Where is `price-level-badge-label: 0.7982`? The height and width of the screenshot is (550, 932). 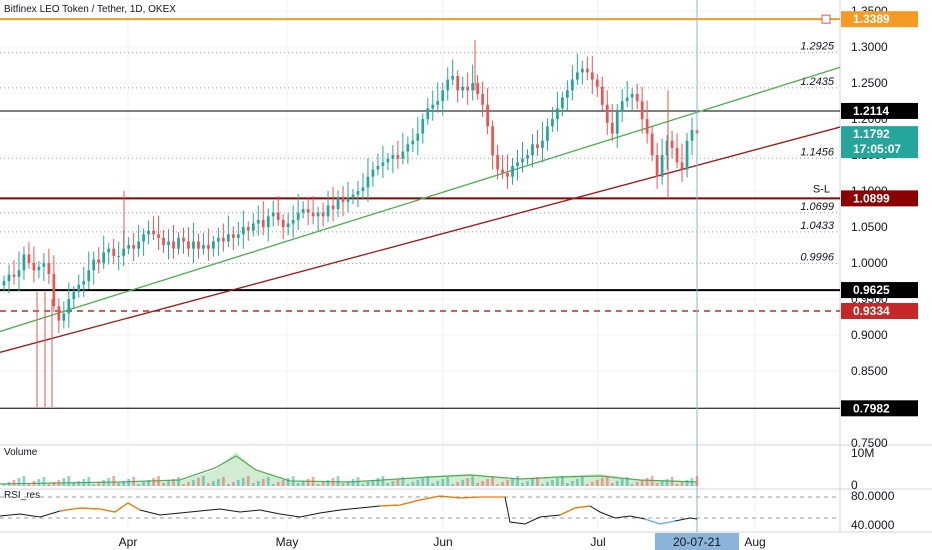 price-level-badge-label: 0.7982 is located at coordinates (871, 408).